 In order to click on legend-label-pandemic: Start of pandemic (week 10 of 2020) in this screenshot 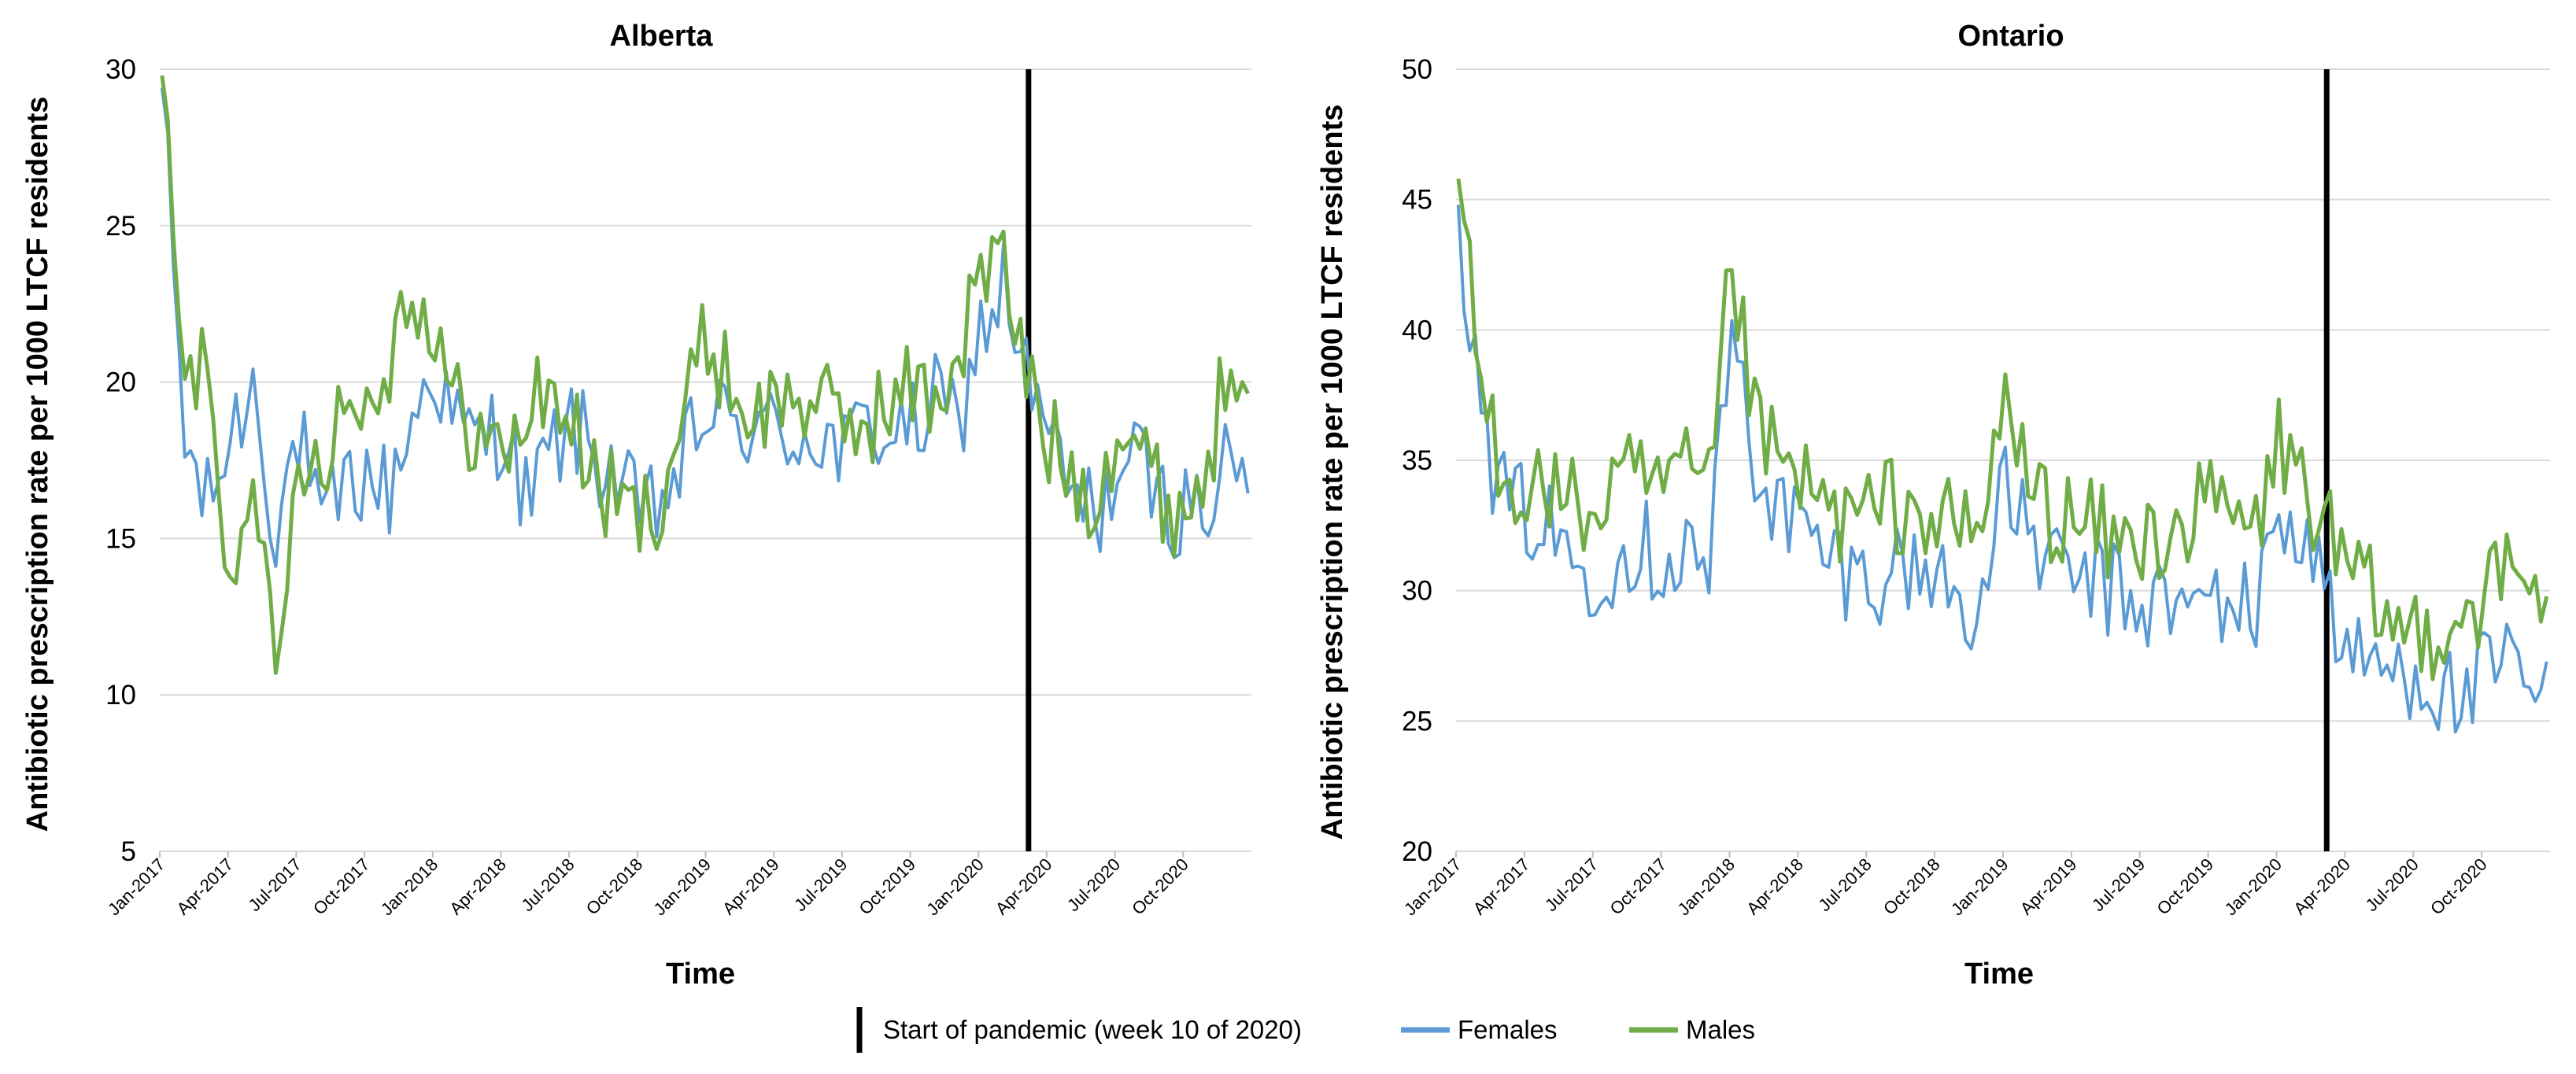, I will do `click(1092, 1029)`.